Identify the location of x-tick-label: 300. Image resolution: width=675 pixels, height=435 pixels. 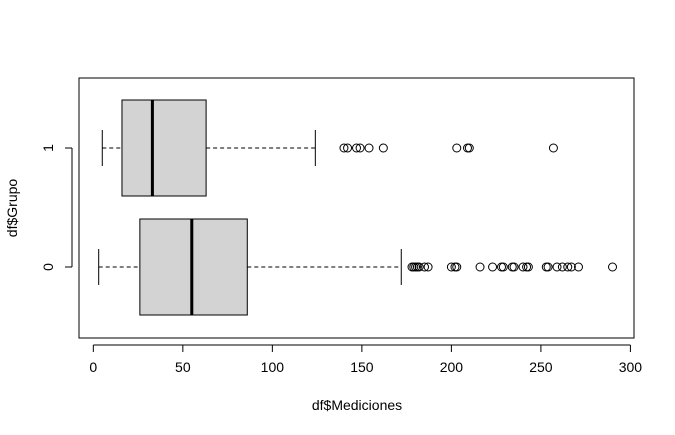
(631, 367).